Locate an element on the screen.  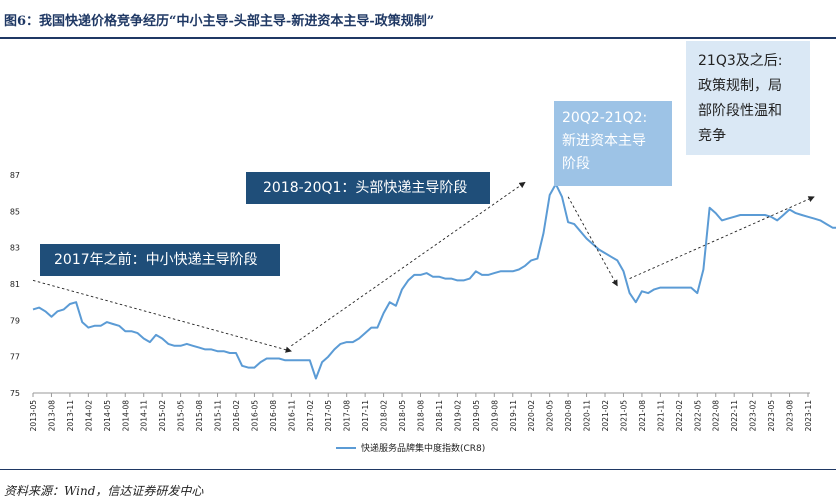
y-tick-label: 85 is located at coordinates (15, 211).